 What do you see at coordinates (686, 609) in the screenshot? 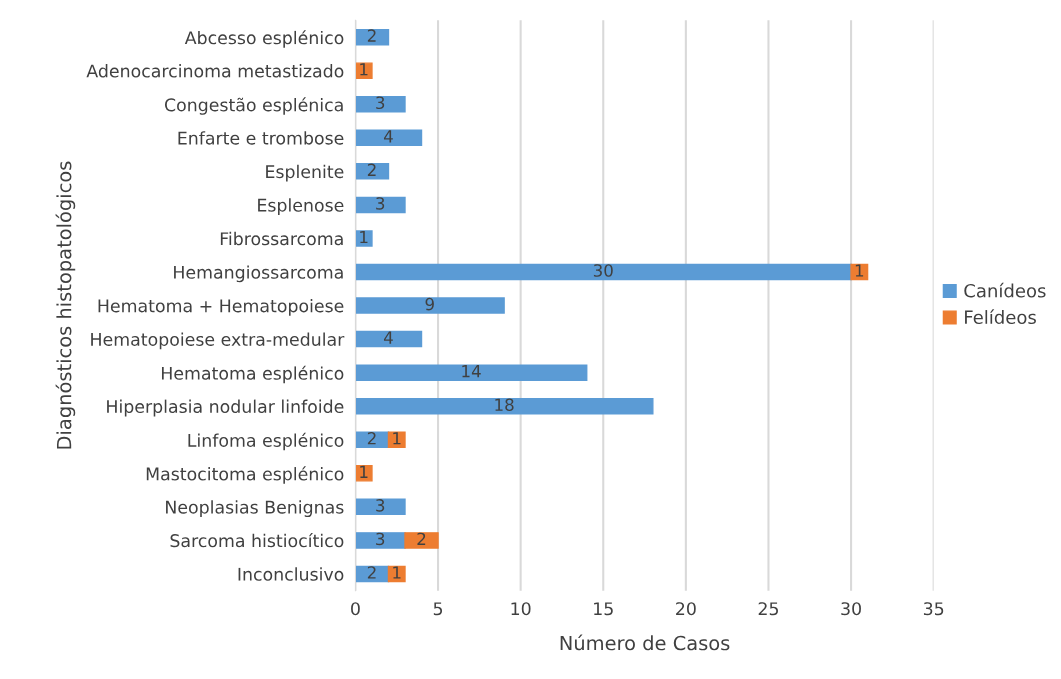
I see `x-tick-label: 20` at bounding box center [686, 609].